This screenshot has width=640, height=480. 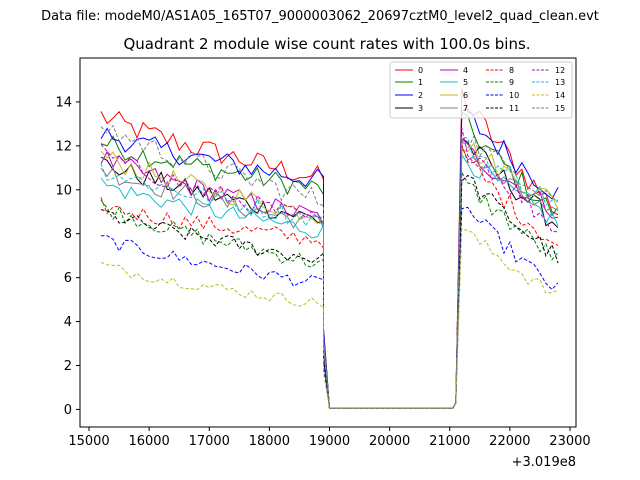 What do you see at coordinates (68, 278) in the screenshot?
I see `y-tick-label: 6` at bounding box center [68, 278].